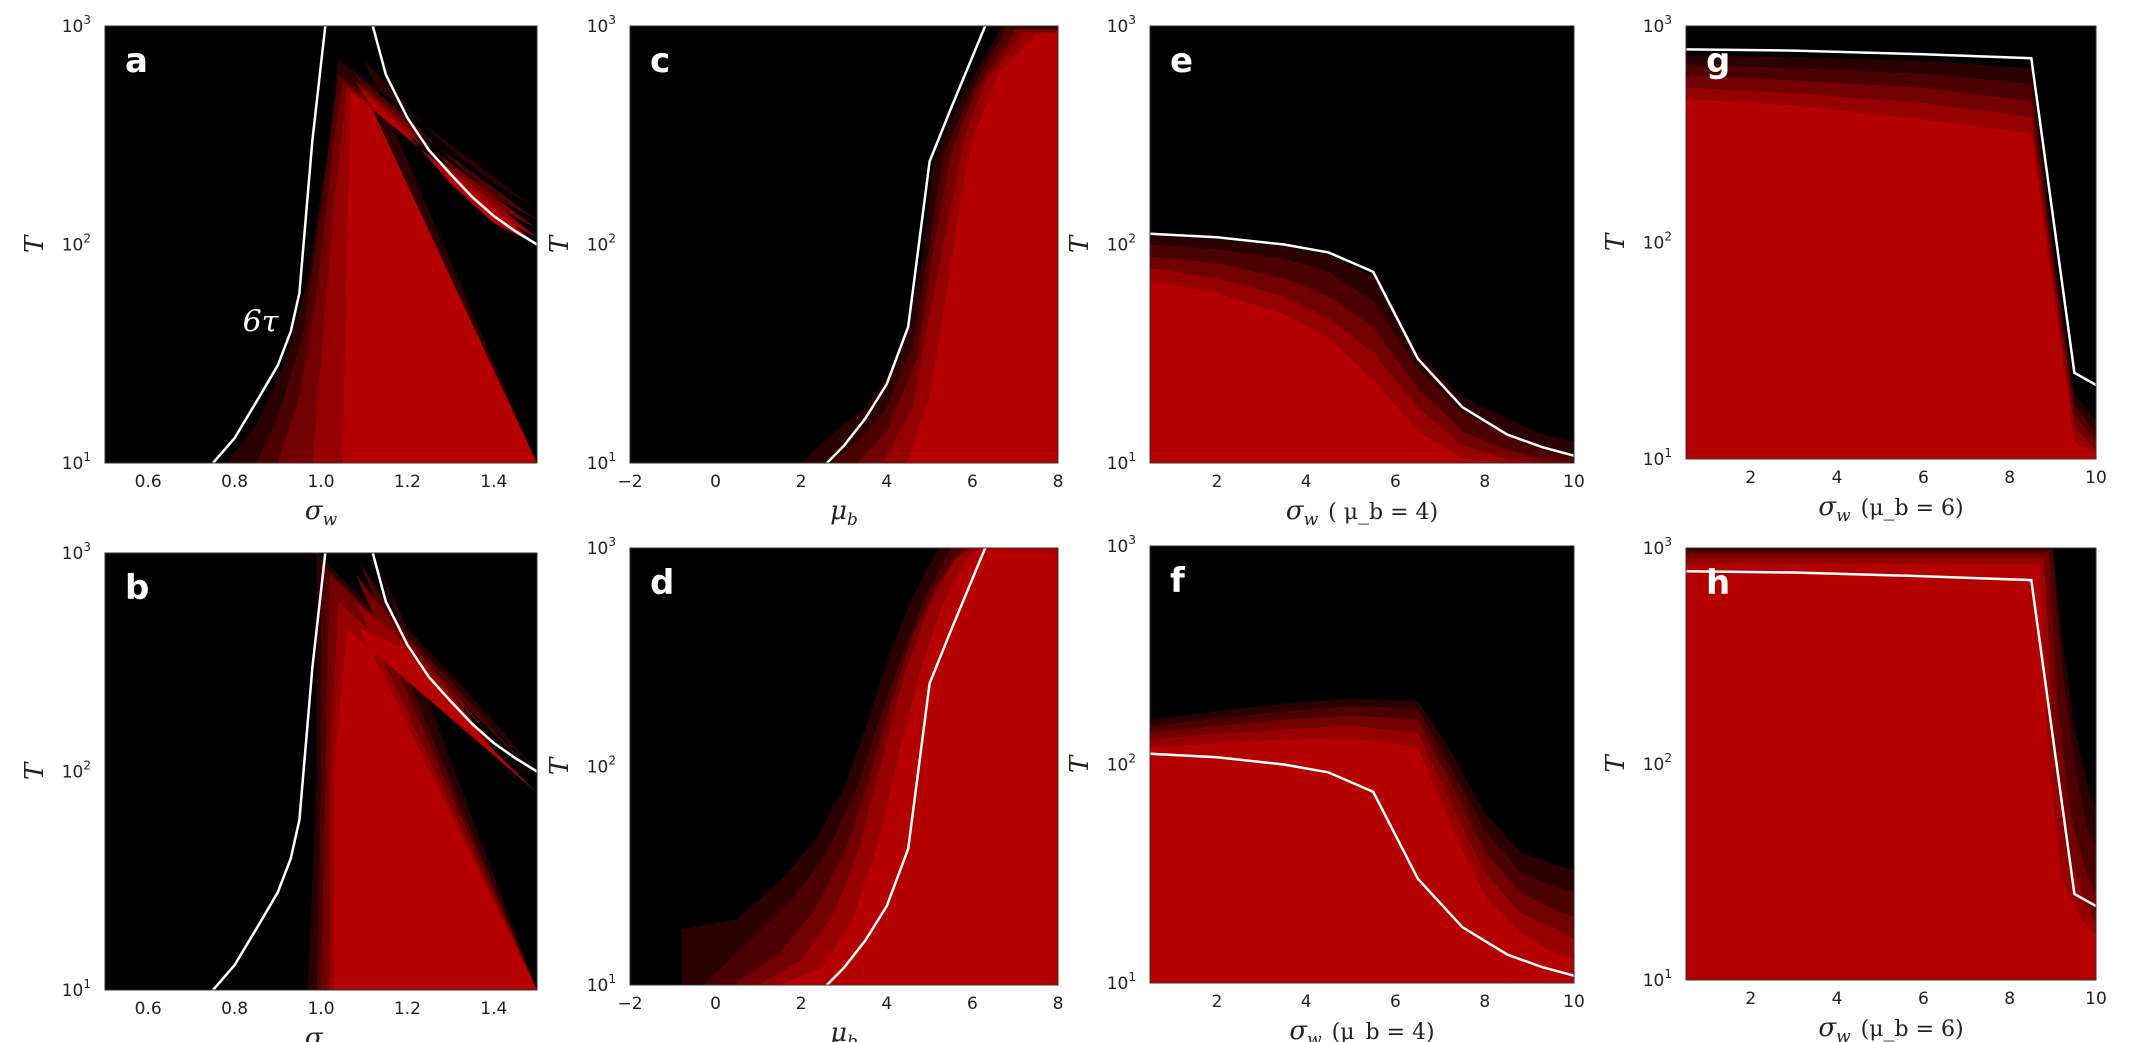 The height and width of the screenshot is (1042, 2133). I want to click on panel-label: h, so click(1718, 583).